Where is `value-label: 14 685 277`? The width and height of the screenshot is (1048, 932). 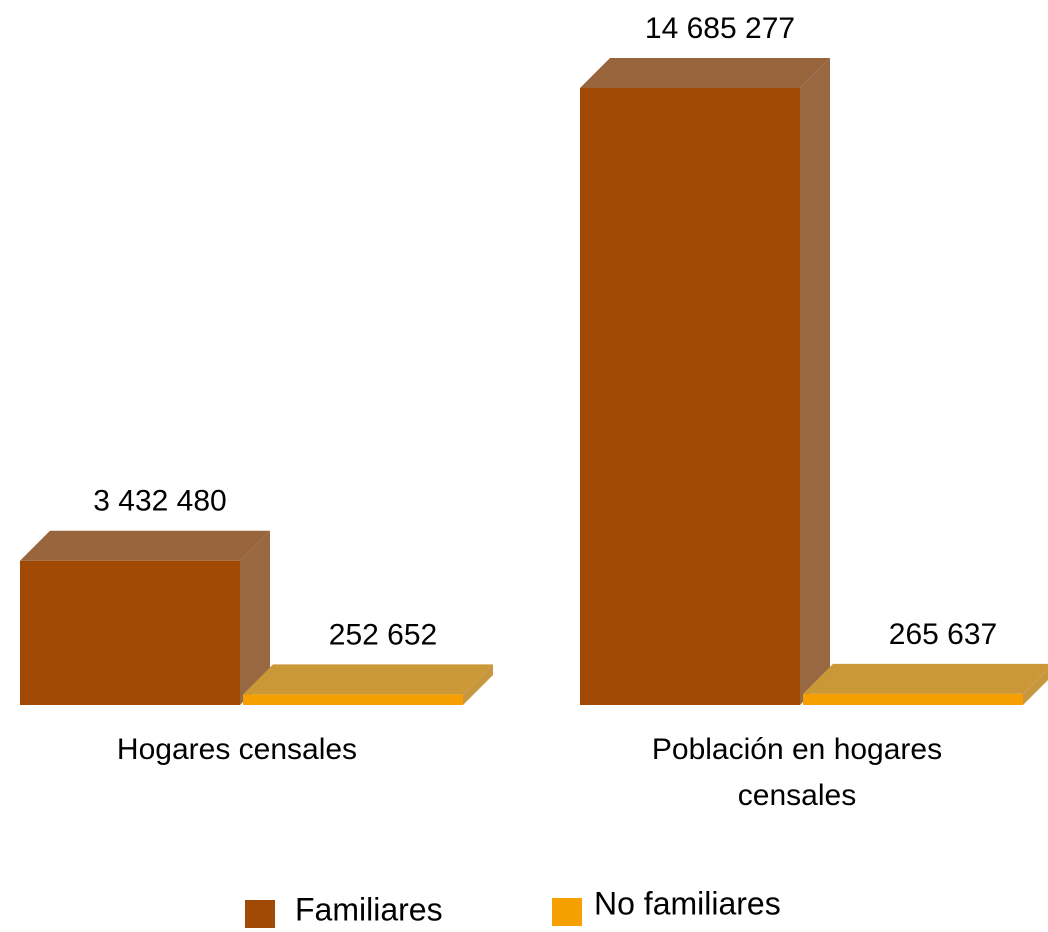
value-label: 14 685 277 is located at coordinates (720, 28).